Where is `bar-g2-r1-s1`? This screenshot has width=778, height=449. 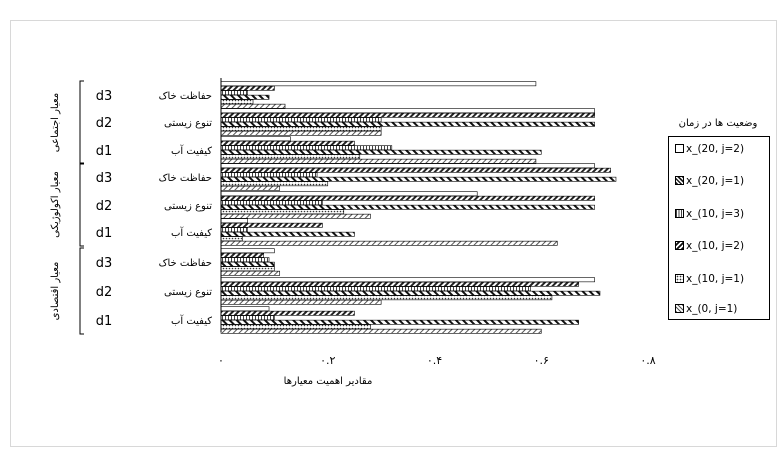
bar-g2-r1-s1 is located at coordinates (399, 284).